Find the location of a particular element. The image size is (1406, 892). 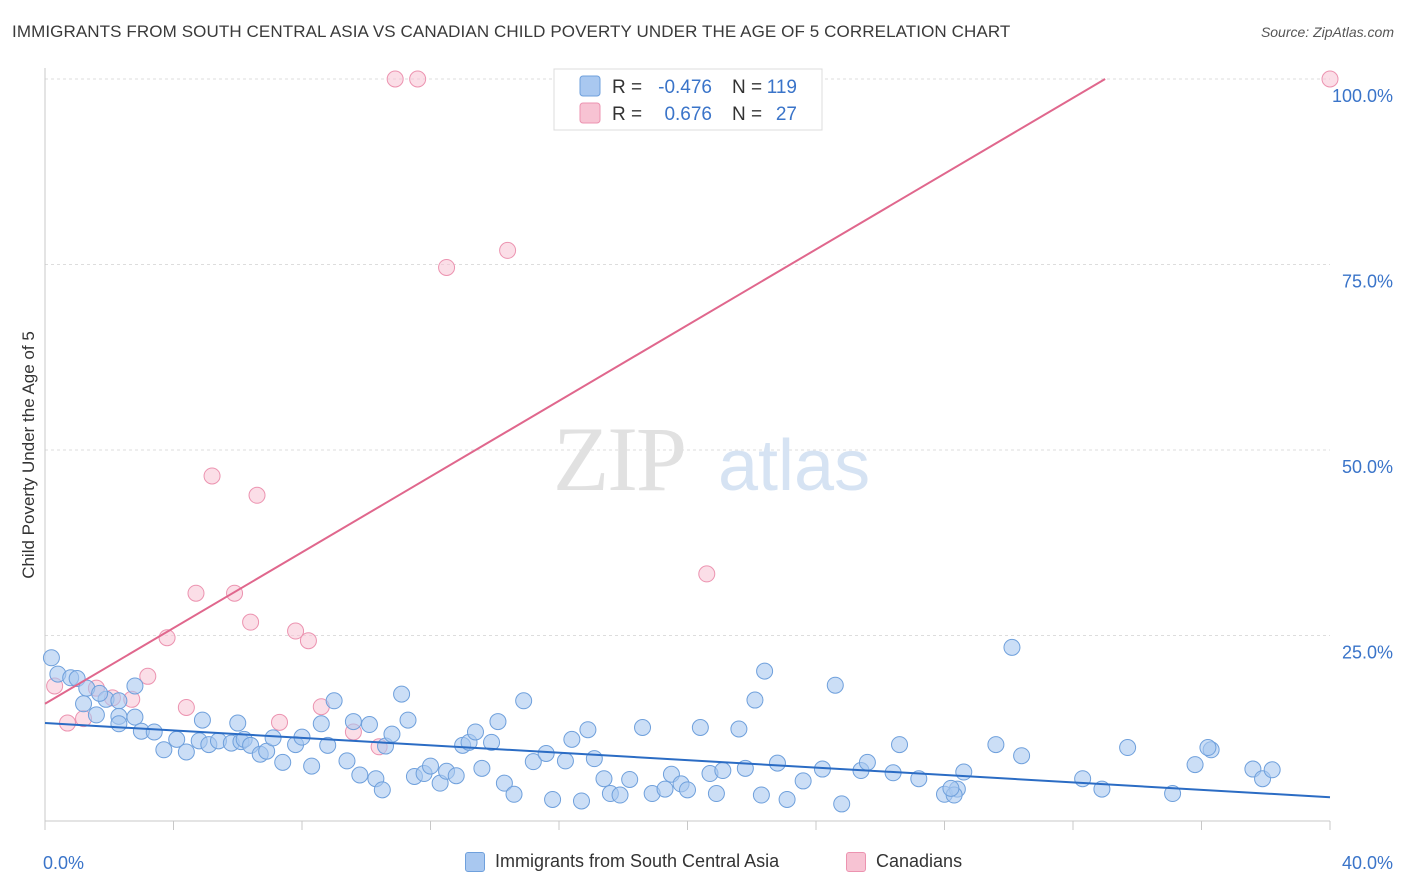

y-axis-label: Child Poverty Under the Age of 5 is located at coordinates (28, 455).